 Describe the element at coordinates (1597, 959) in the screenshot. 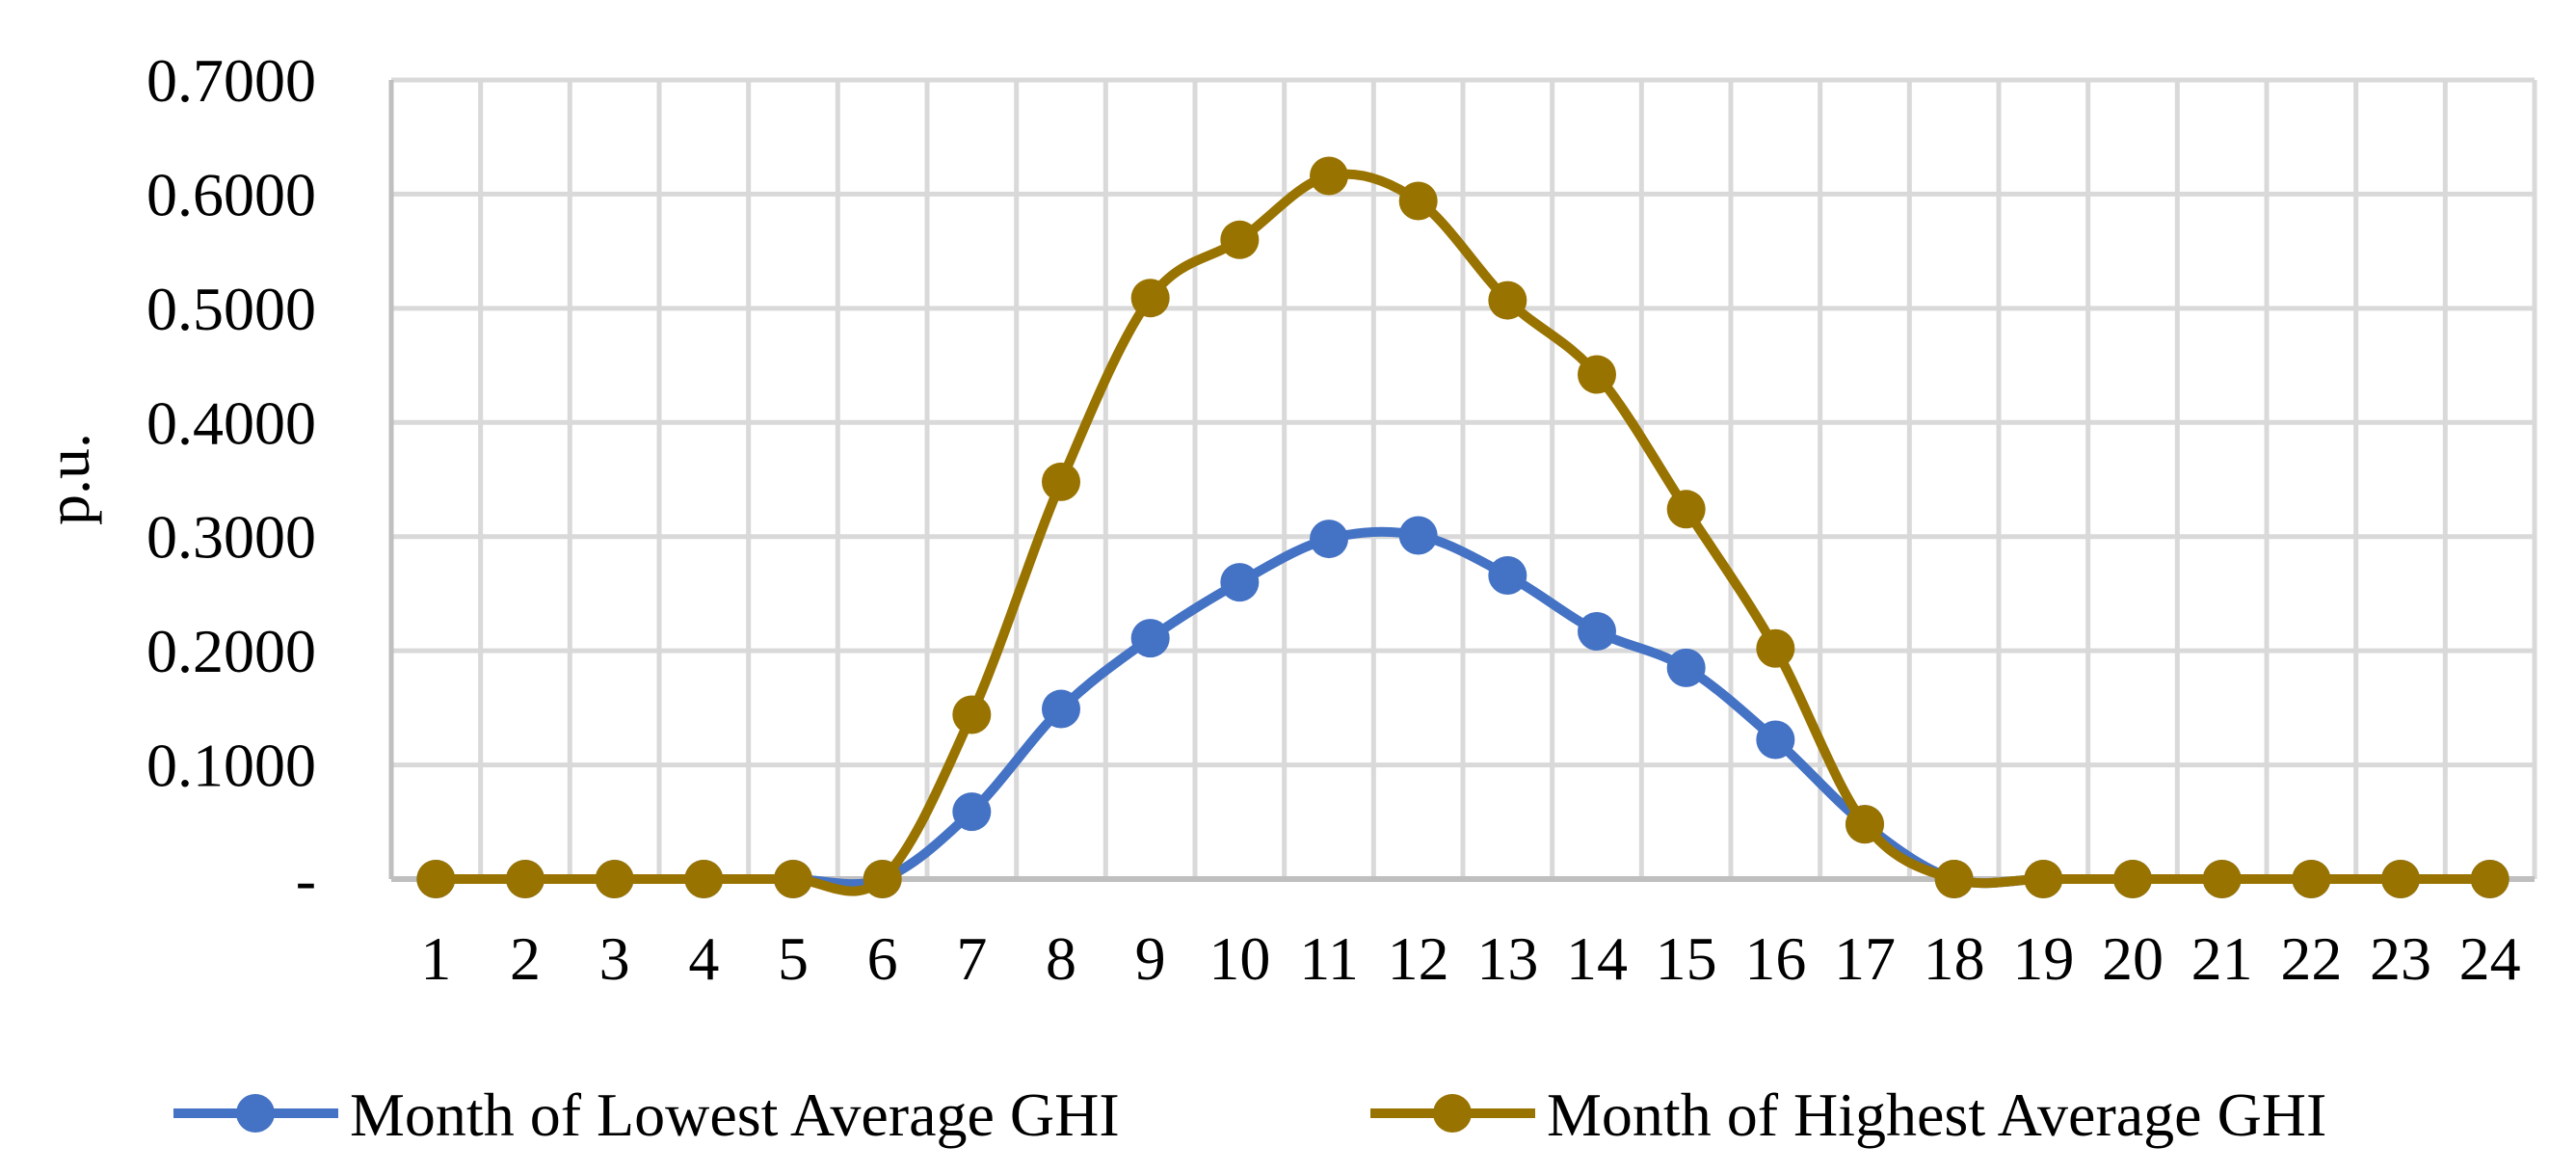

I see `x-tick-label: 14` at that location.